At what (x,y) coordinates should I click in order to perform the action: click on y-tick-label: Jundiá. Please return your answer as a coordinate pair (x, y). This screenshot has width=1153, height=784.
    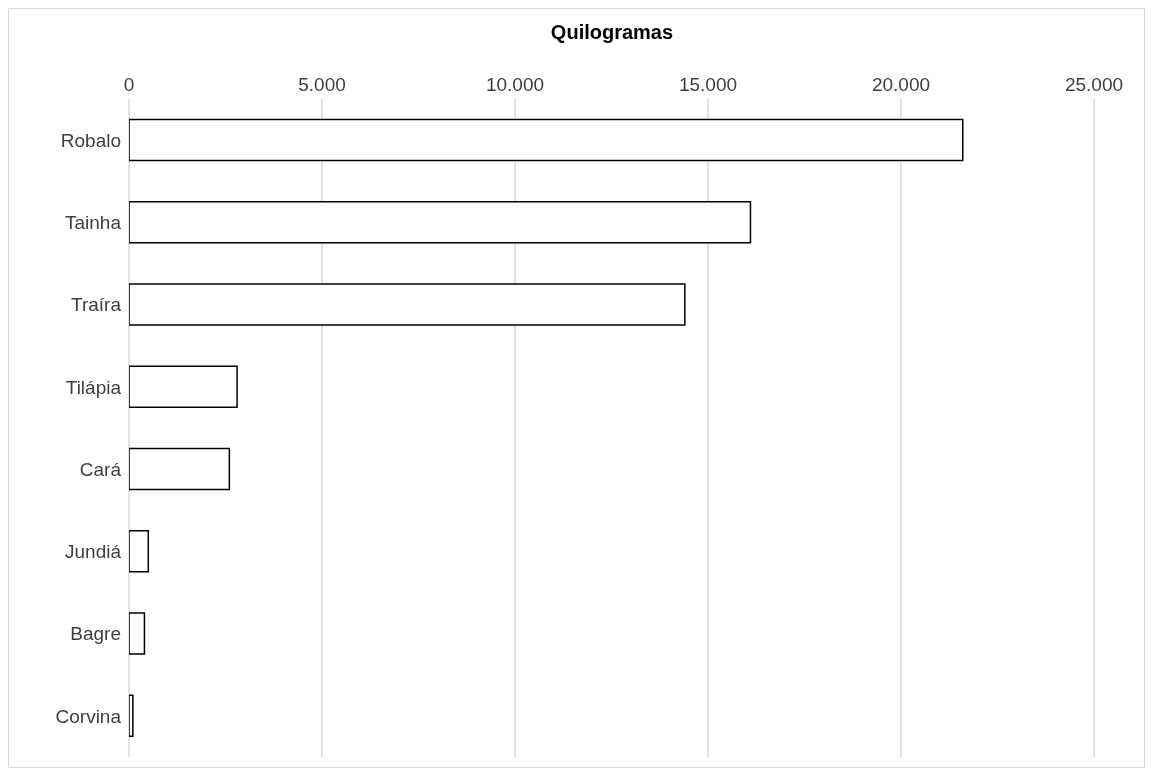
    Looking at the image, I should click on (93, 552).